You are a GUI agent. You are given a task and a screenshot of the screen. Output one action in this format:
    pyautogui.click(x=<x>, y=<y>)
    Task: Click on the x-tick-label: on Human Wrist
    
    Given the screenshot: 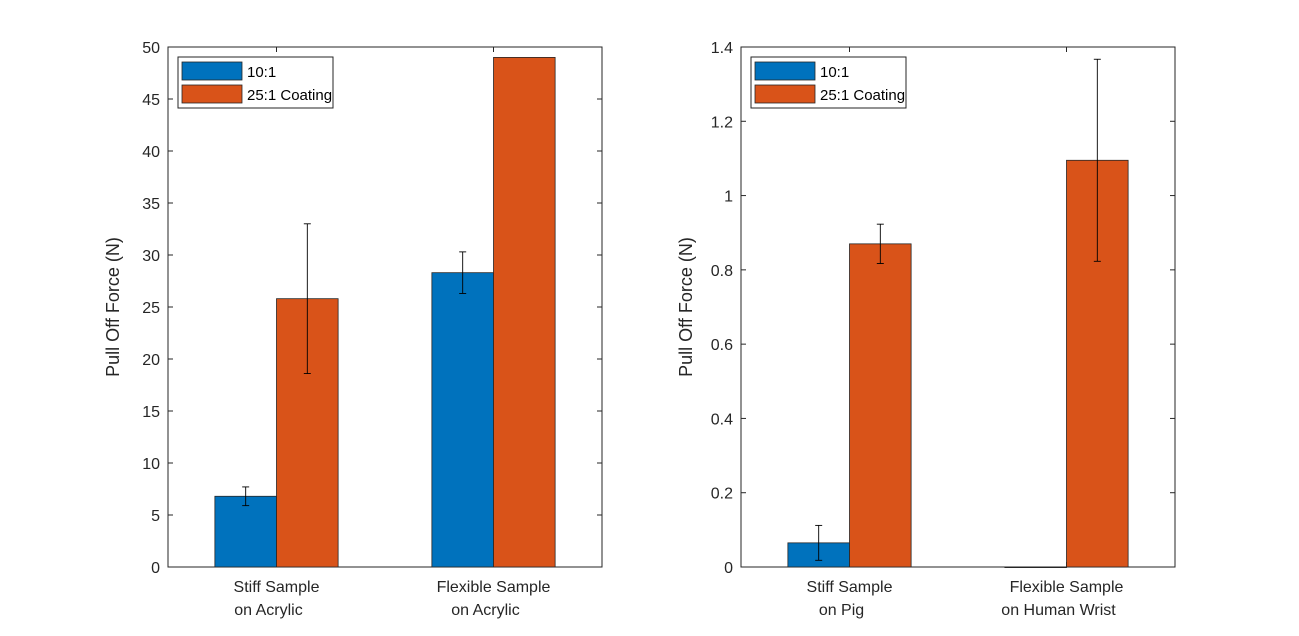 What is the action you would take?
    pyautogui.click(x=1058, y=610)
    